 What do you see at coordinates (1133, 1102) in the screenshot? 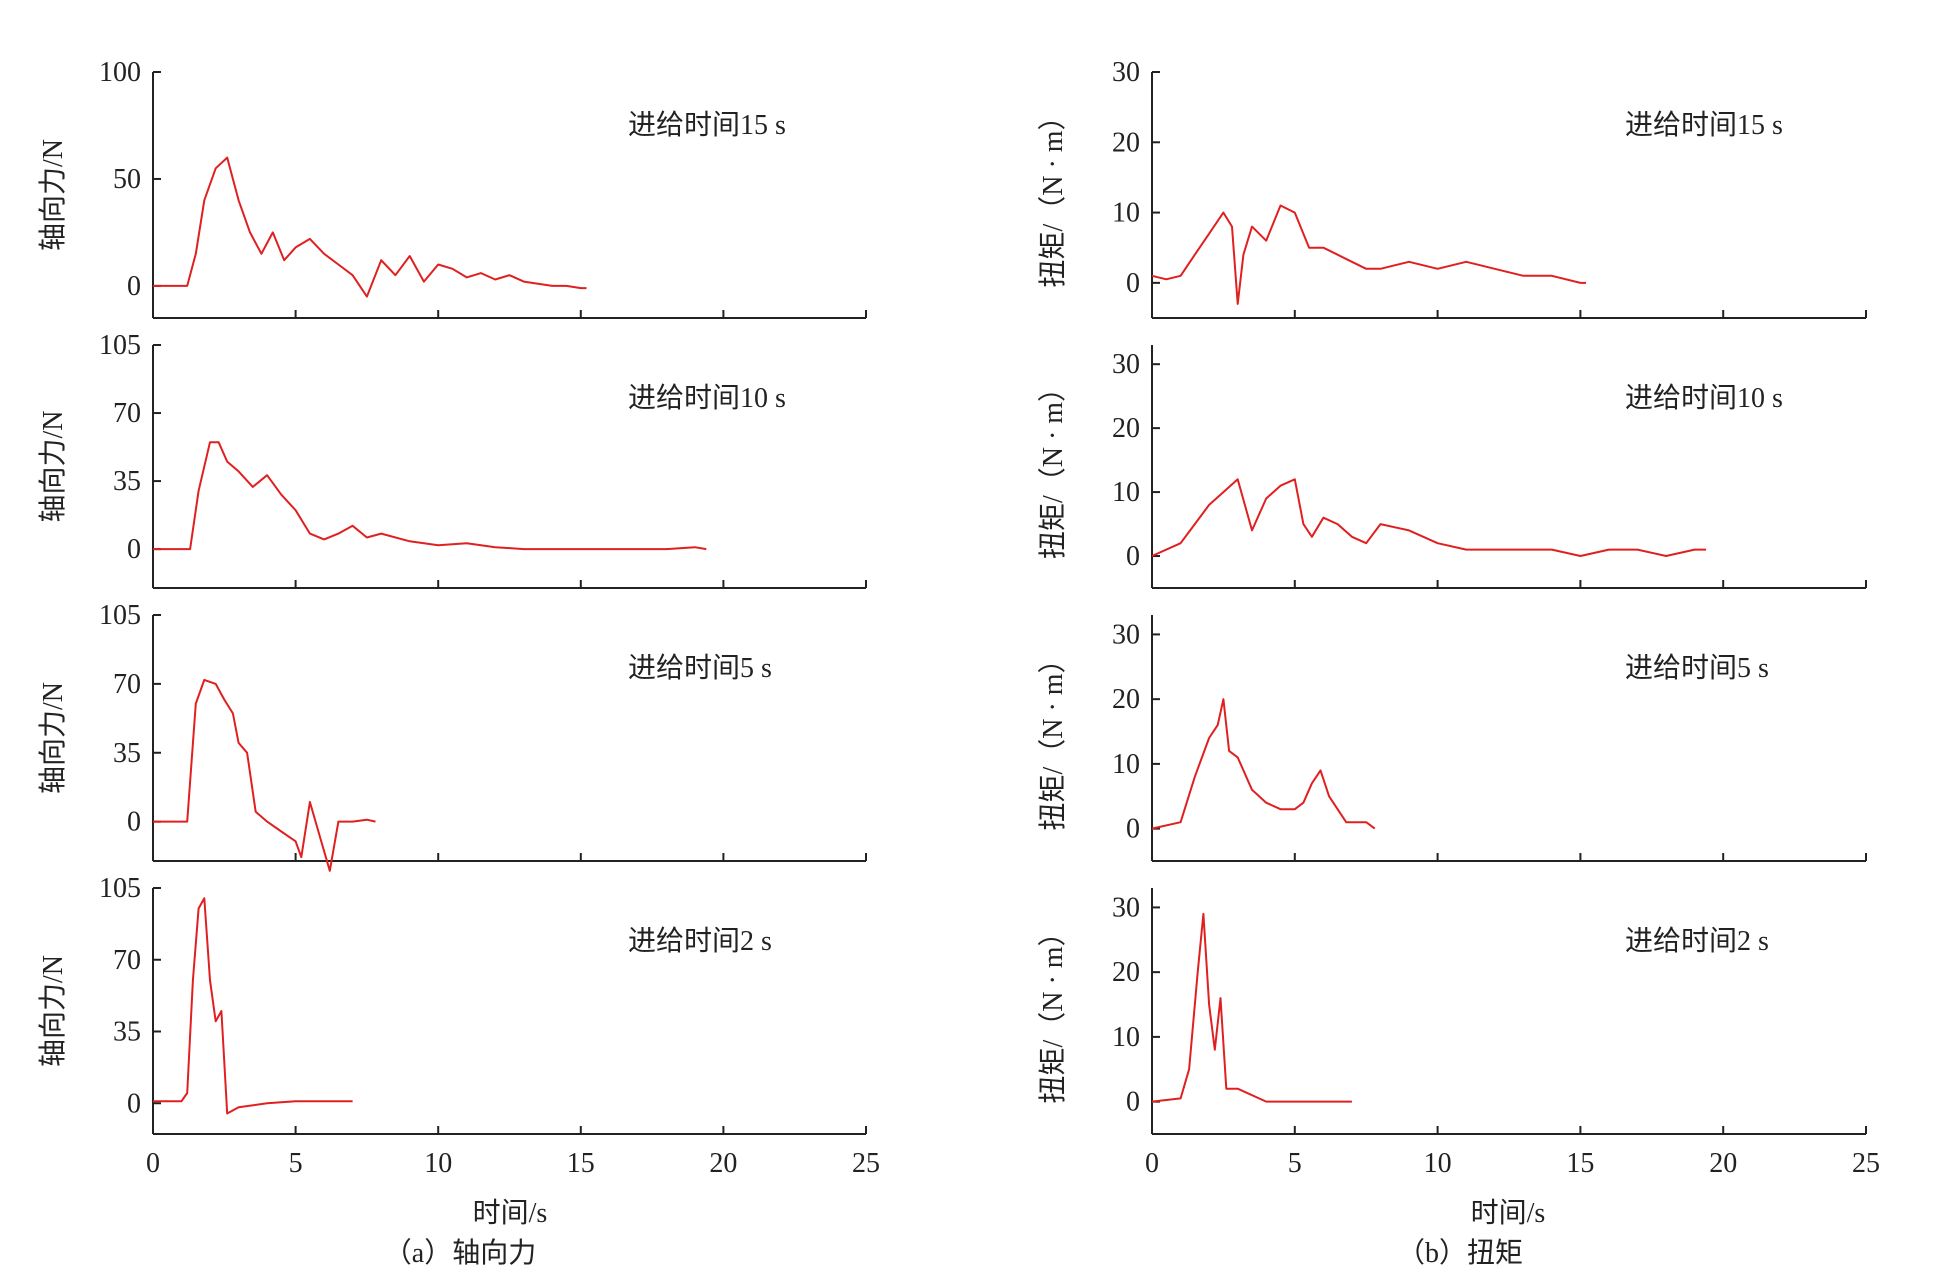
I see `torque-ytick-label-3-0: 0` at bounding box center [1133, 1102].